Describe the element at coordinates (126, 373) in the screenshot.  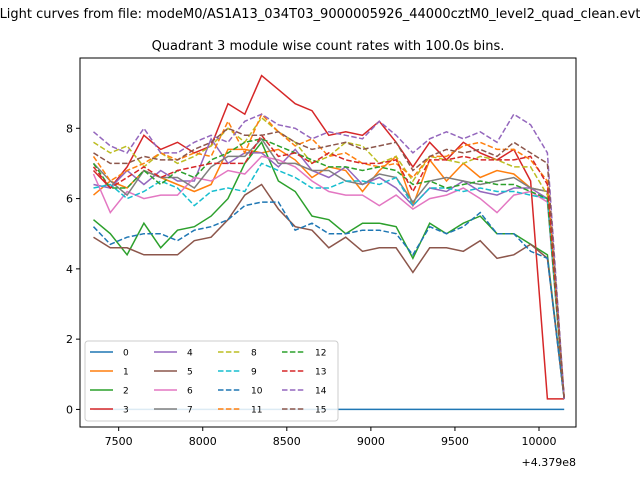
I see `legend-label-1: 1` at that location.